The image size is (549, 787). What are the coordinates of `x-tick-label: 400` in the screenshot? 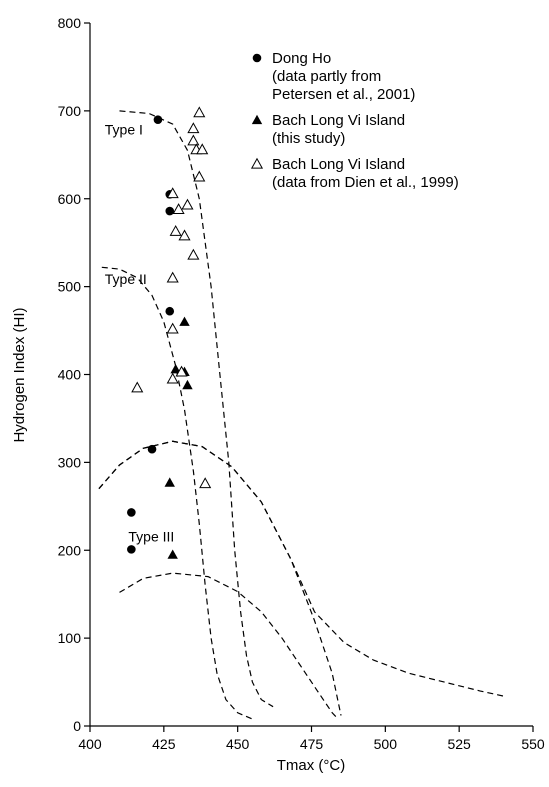 It's located at (90, 744).